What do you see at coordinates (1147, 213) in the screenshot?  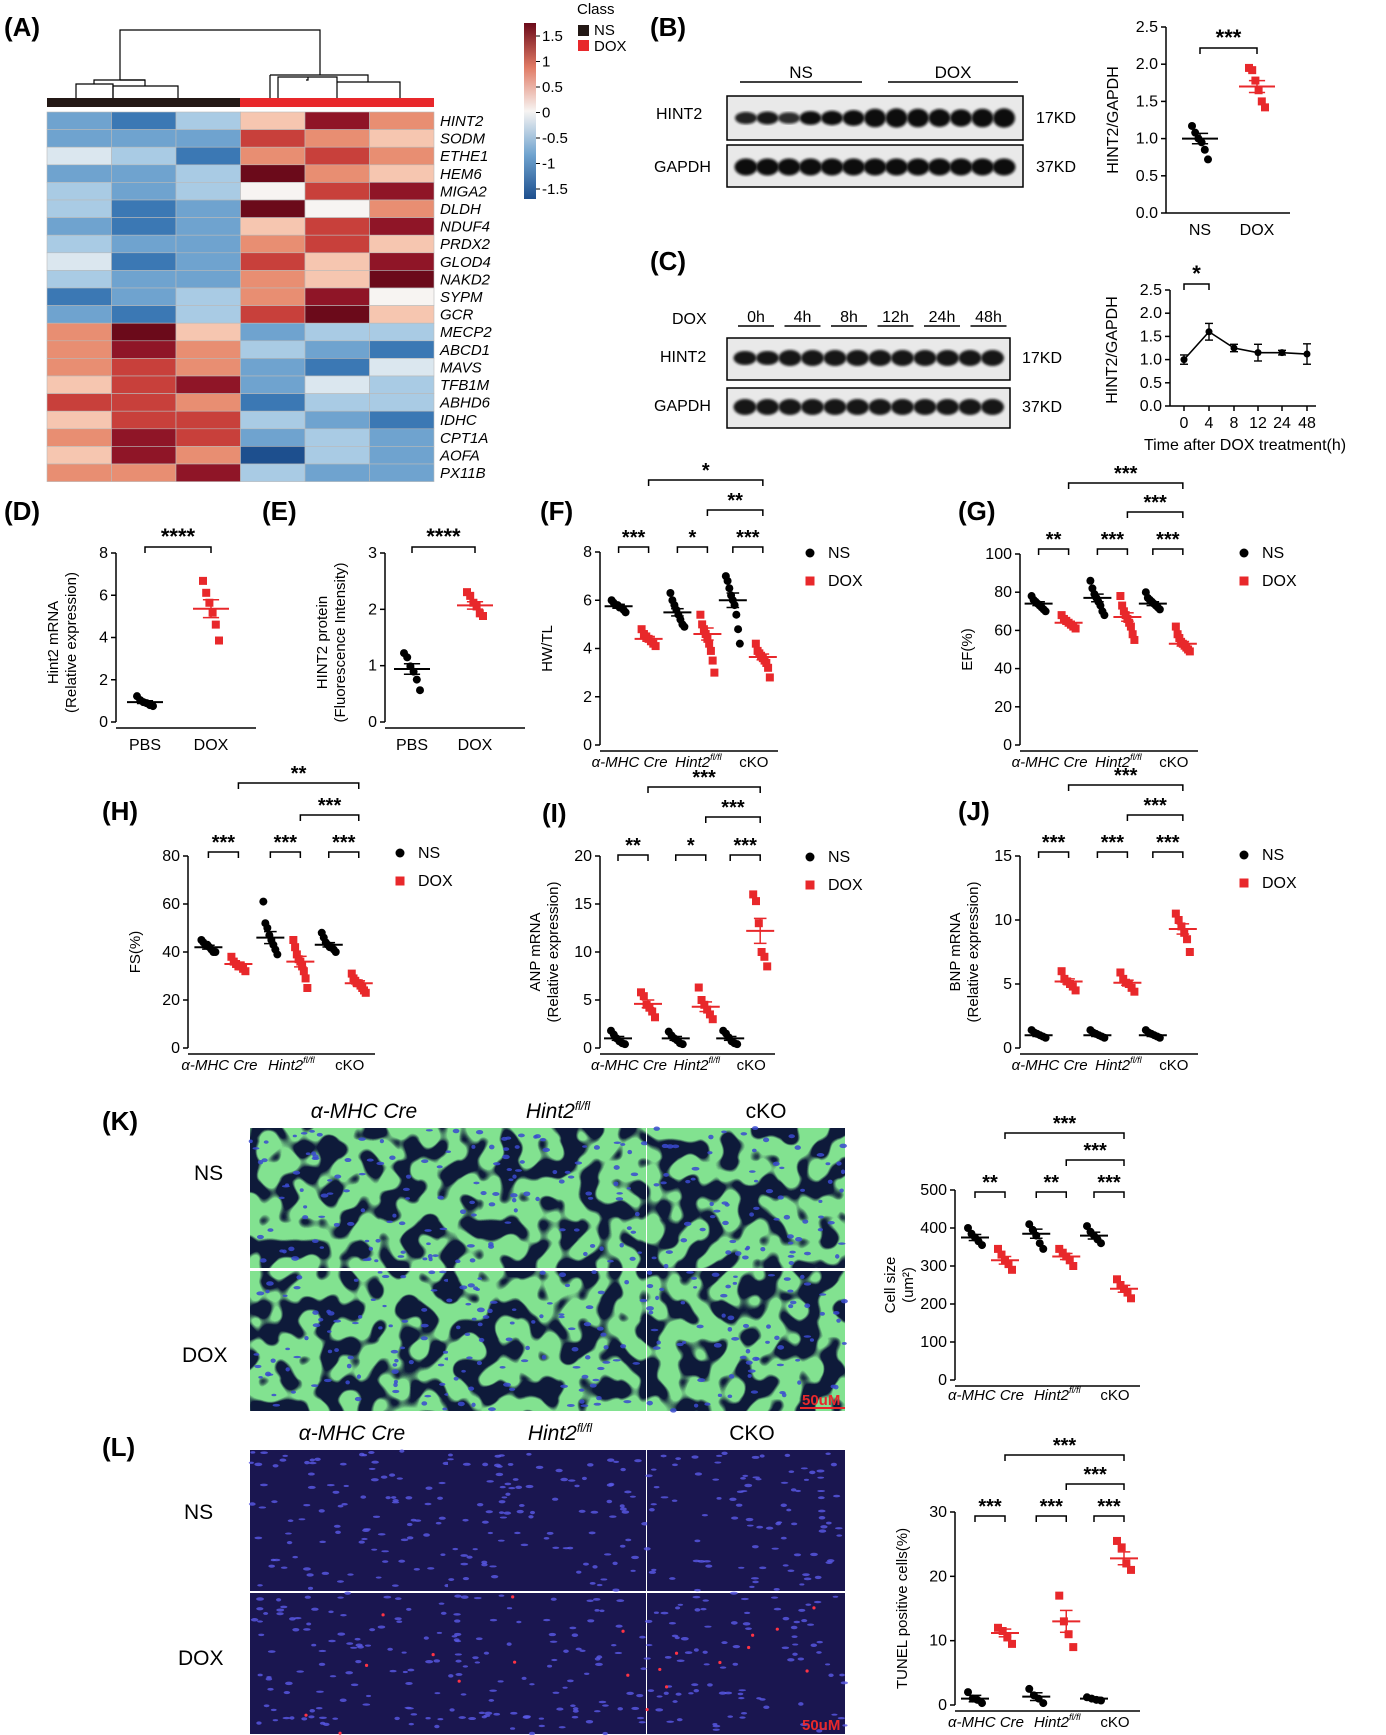 I see `y-tick-label: 0.0` at bounding box center [1147, 213].